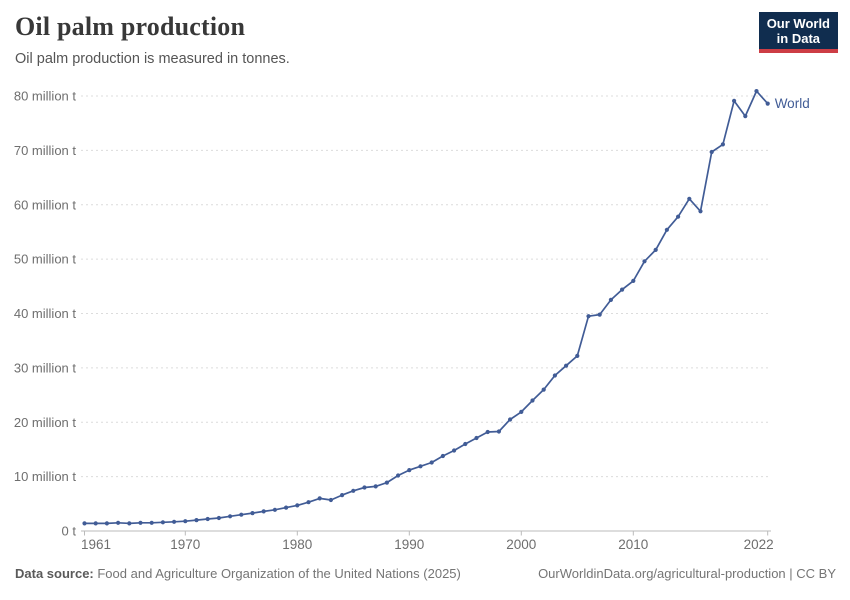 The image size is (850, 600). Describe the element at coordinates (798, 38) in the screenshot. I see `owid-logo-line2: in Data` at that location.